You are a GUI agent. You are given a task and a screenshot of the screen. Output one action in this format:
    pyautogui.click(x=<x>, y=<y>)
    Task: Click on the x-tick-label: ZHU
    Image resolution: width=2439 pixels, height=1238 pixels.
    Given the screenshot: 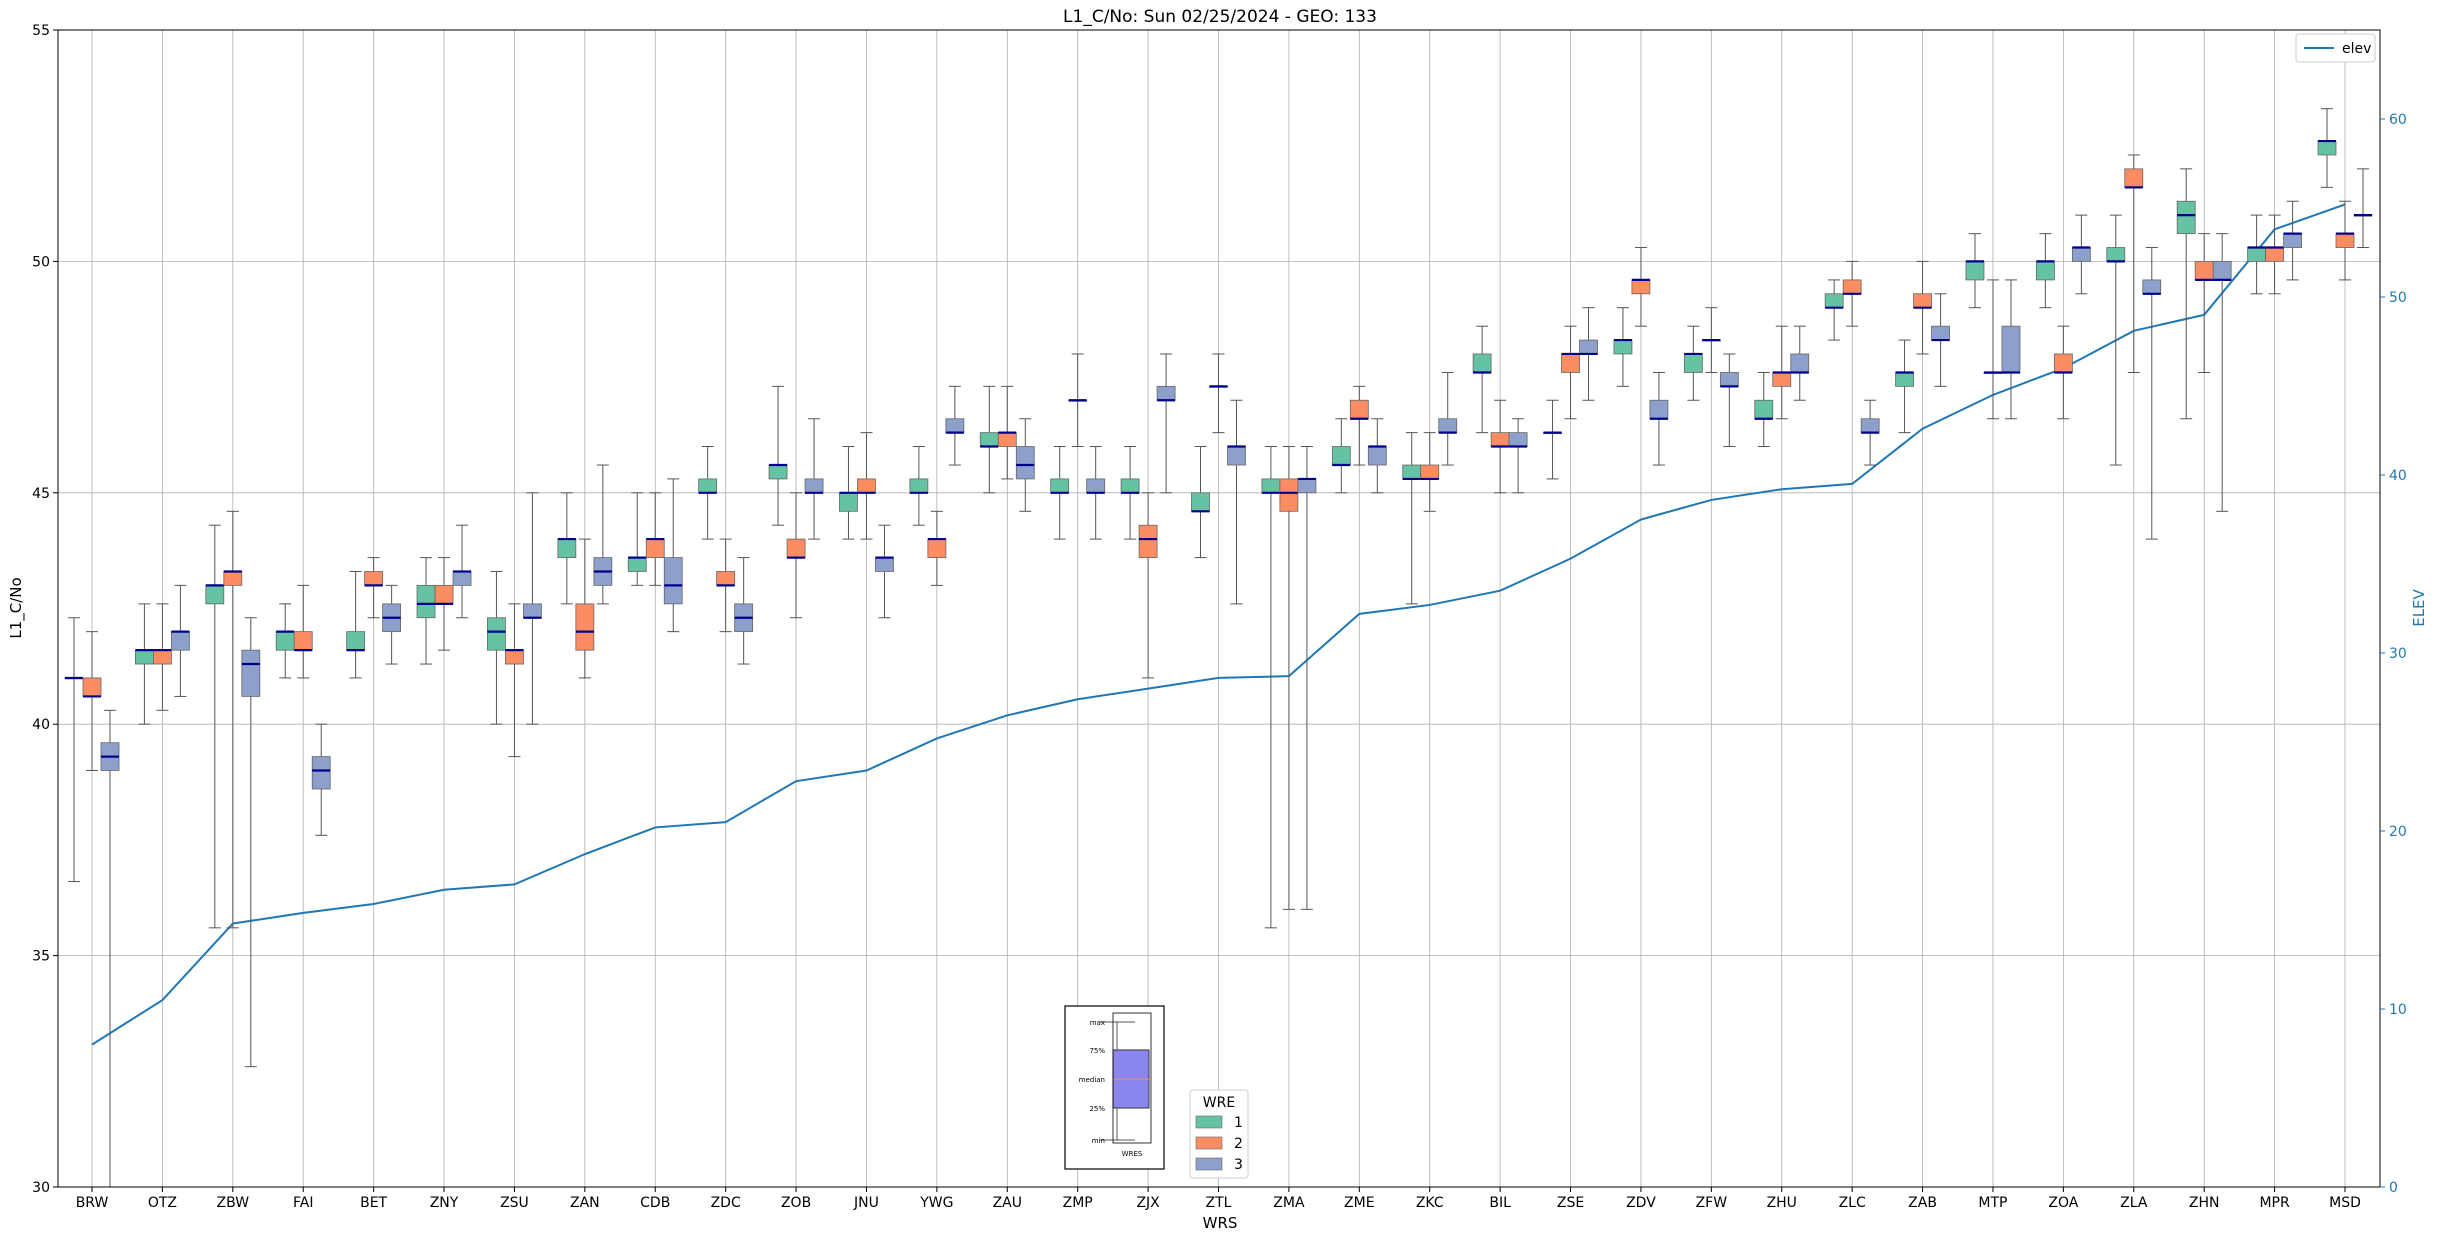 What is the action you would take?
    pyautogui.click(x=1782, y=1203)
    